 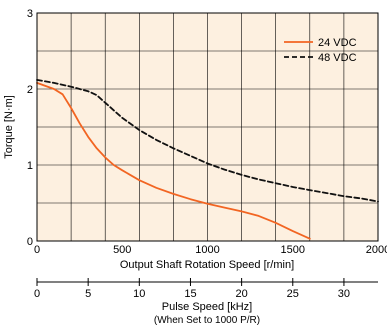 What do you see at coordinates (30, 242) in the screenshot?
I see `y-tick-label: 0` at bounding box center [30, 242].